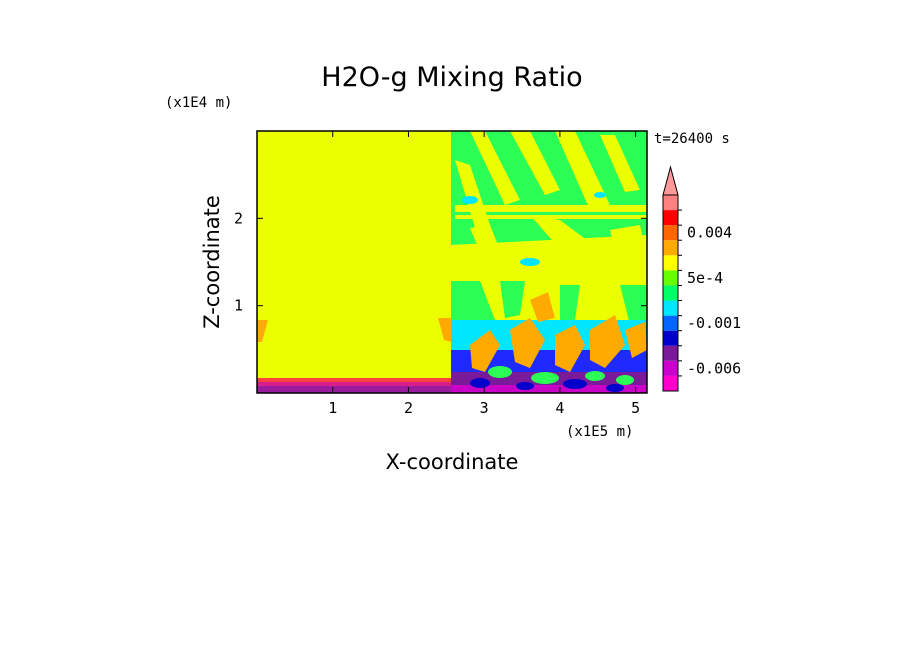  Describe the element at coordinates (692, 139) in the screenshot. I see `time-label: t=26400 s` at that location.